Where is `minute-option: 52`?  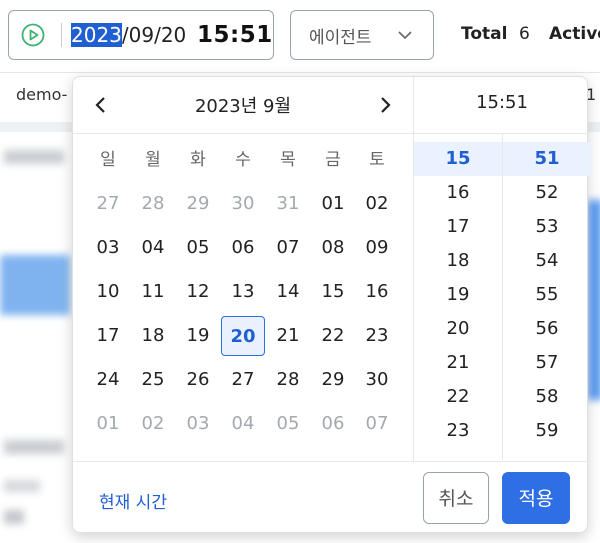 minute-option: 52 is located at coordinates (547, 192).